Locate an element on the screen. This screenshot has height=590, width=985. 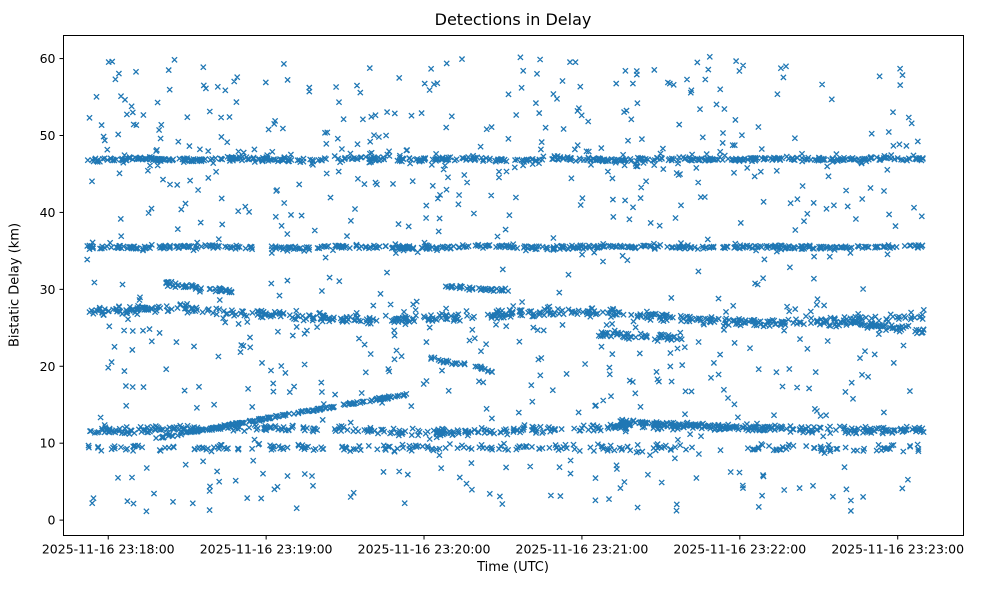
series-arc-30-mid is located at coordinates (477, 288).